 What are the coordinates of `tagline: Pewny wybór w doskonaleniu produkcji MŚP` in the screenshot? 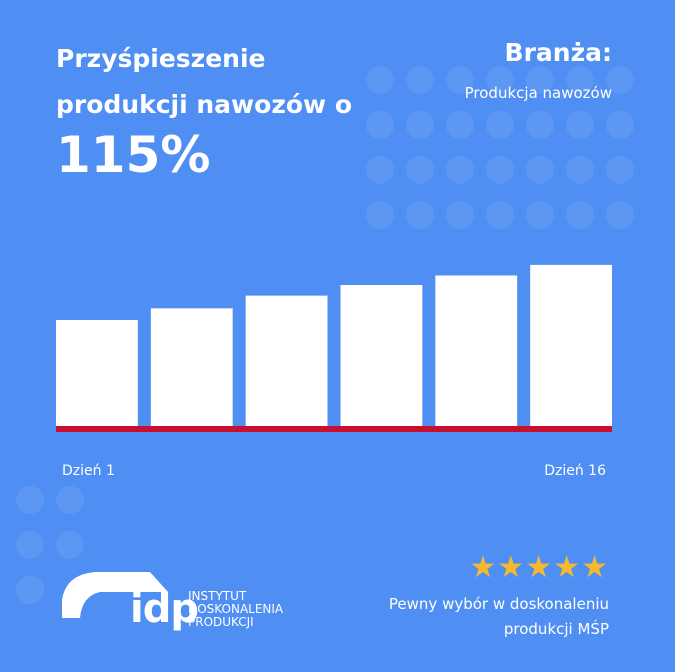 It's located at (498, 616).